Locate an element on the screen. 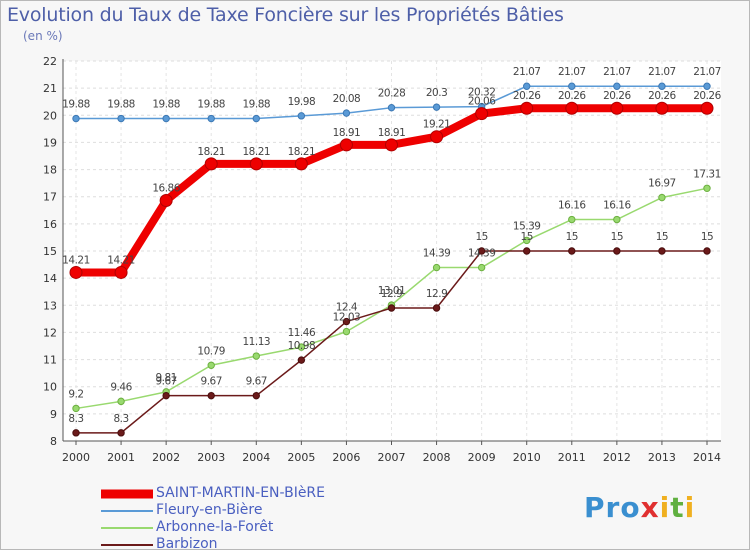  data-label-arbonne: 14.39 is located at coordinates (437, 254).